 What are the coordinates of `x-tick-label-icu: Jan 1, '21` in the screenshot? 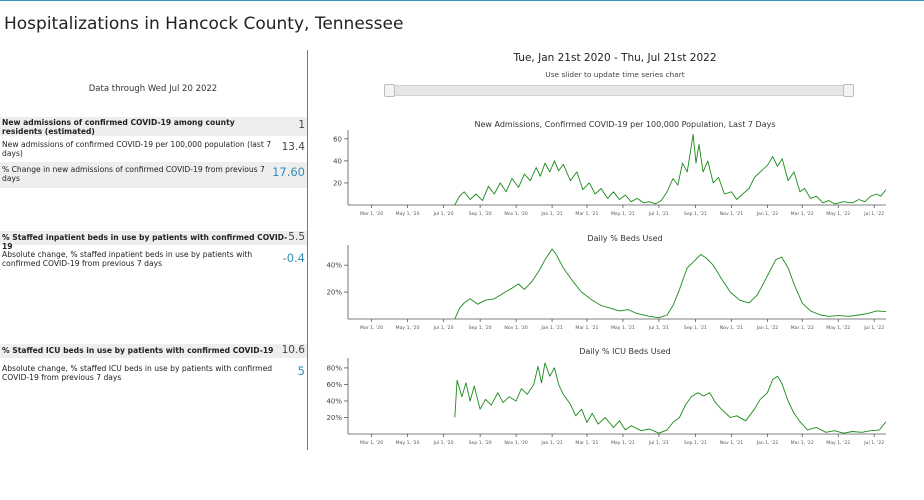 It's located at (551, 443).